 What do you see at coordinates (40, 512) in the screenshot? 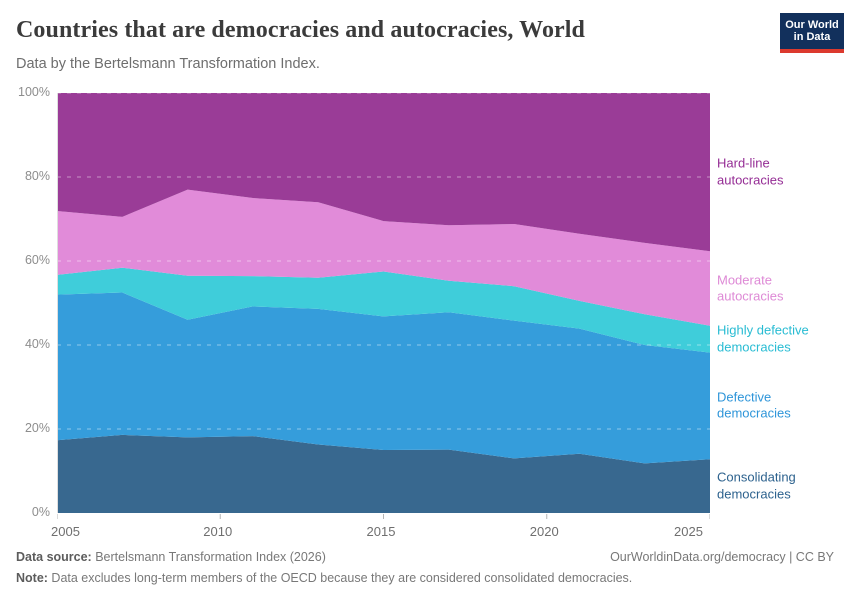
I see `y-axis-label-0: 0%` at bounding box center [40, 512].